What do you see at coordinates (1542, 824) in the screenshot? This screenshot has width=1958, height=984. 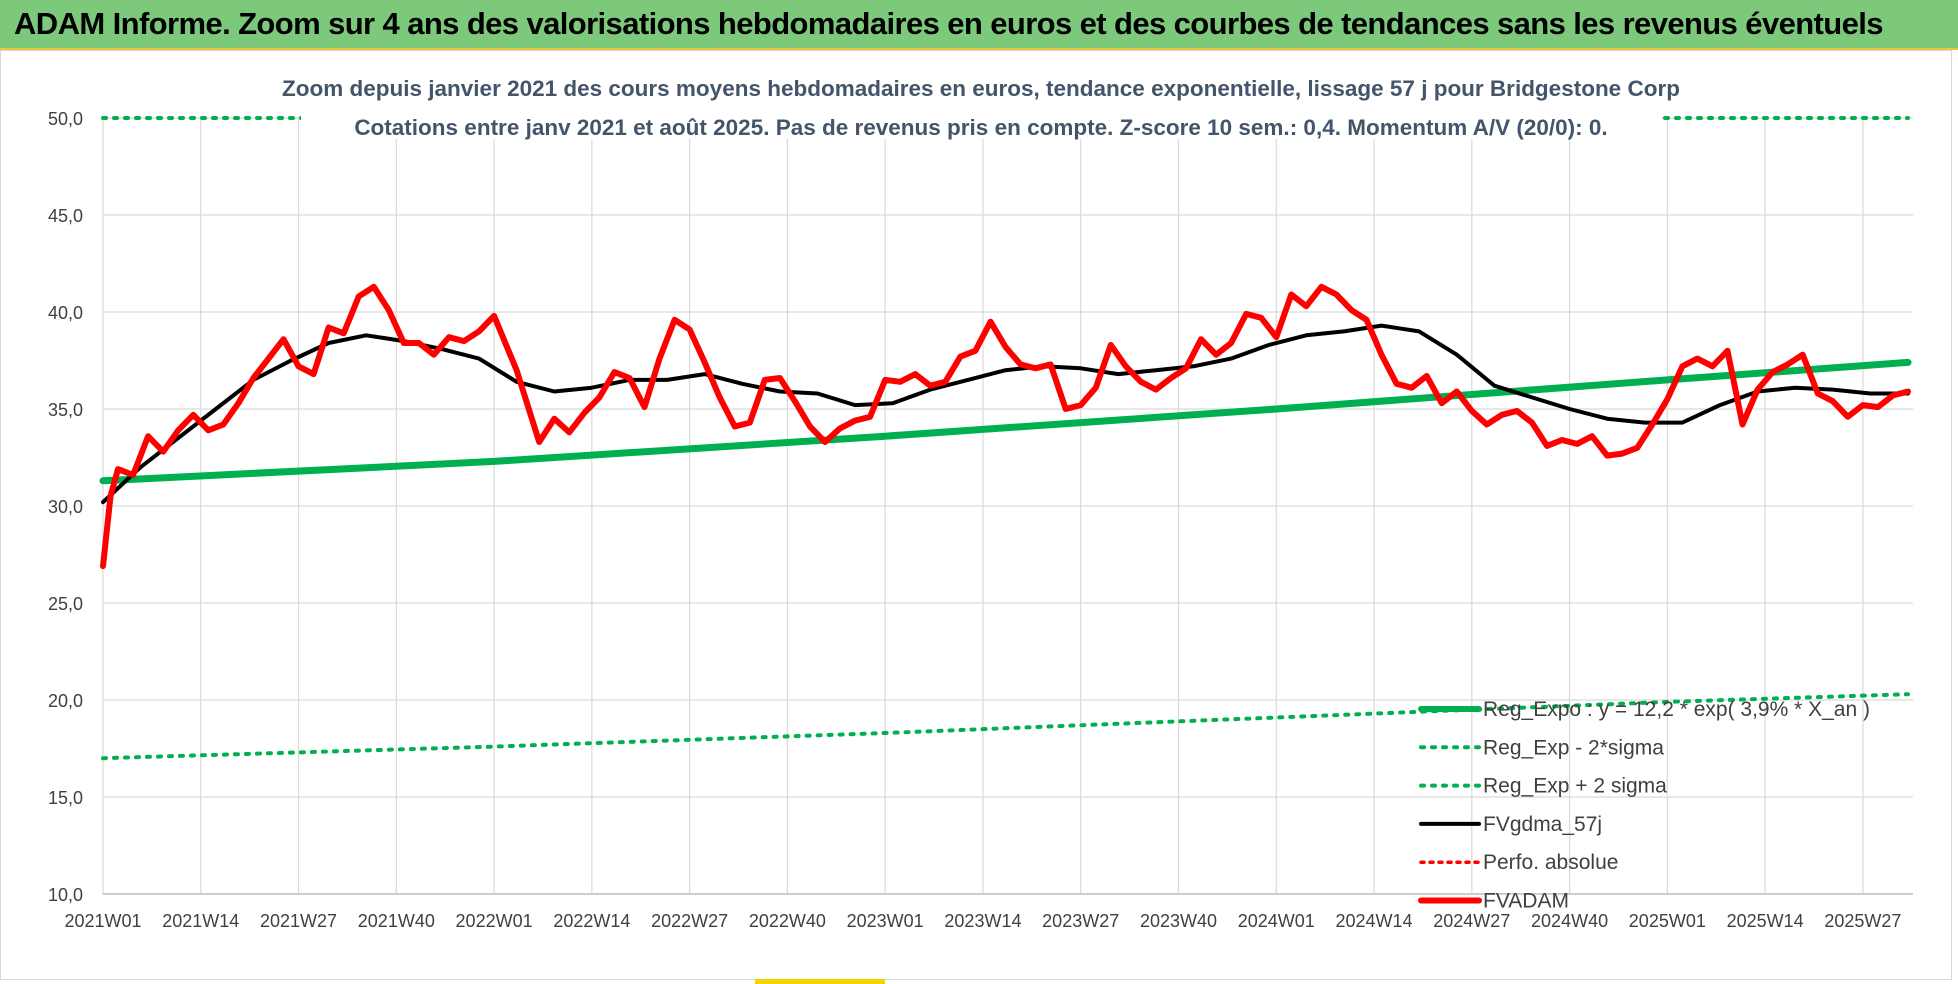 I see `legend-label-fvgdma-57j: FVgdma_57j` at bounding box center [1542, 824].